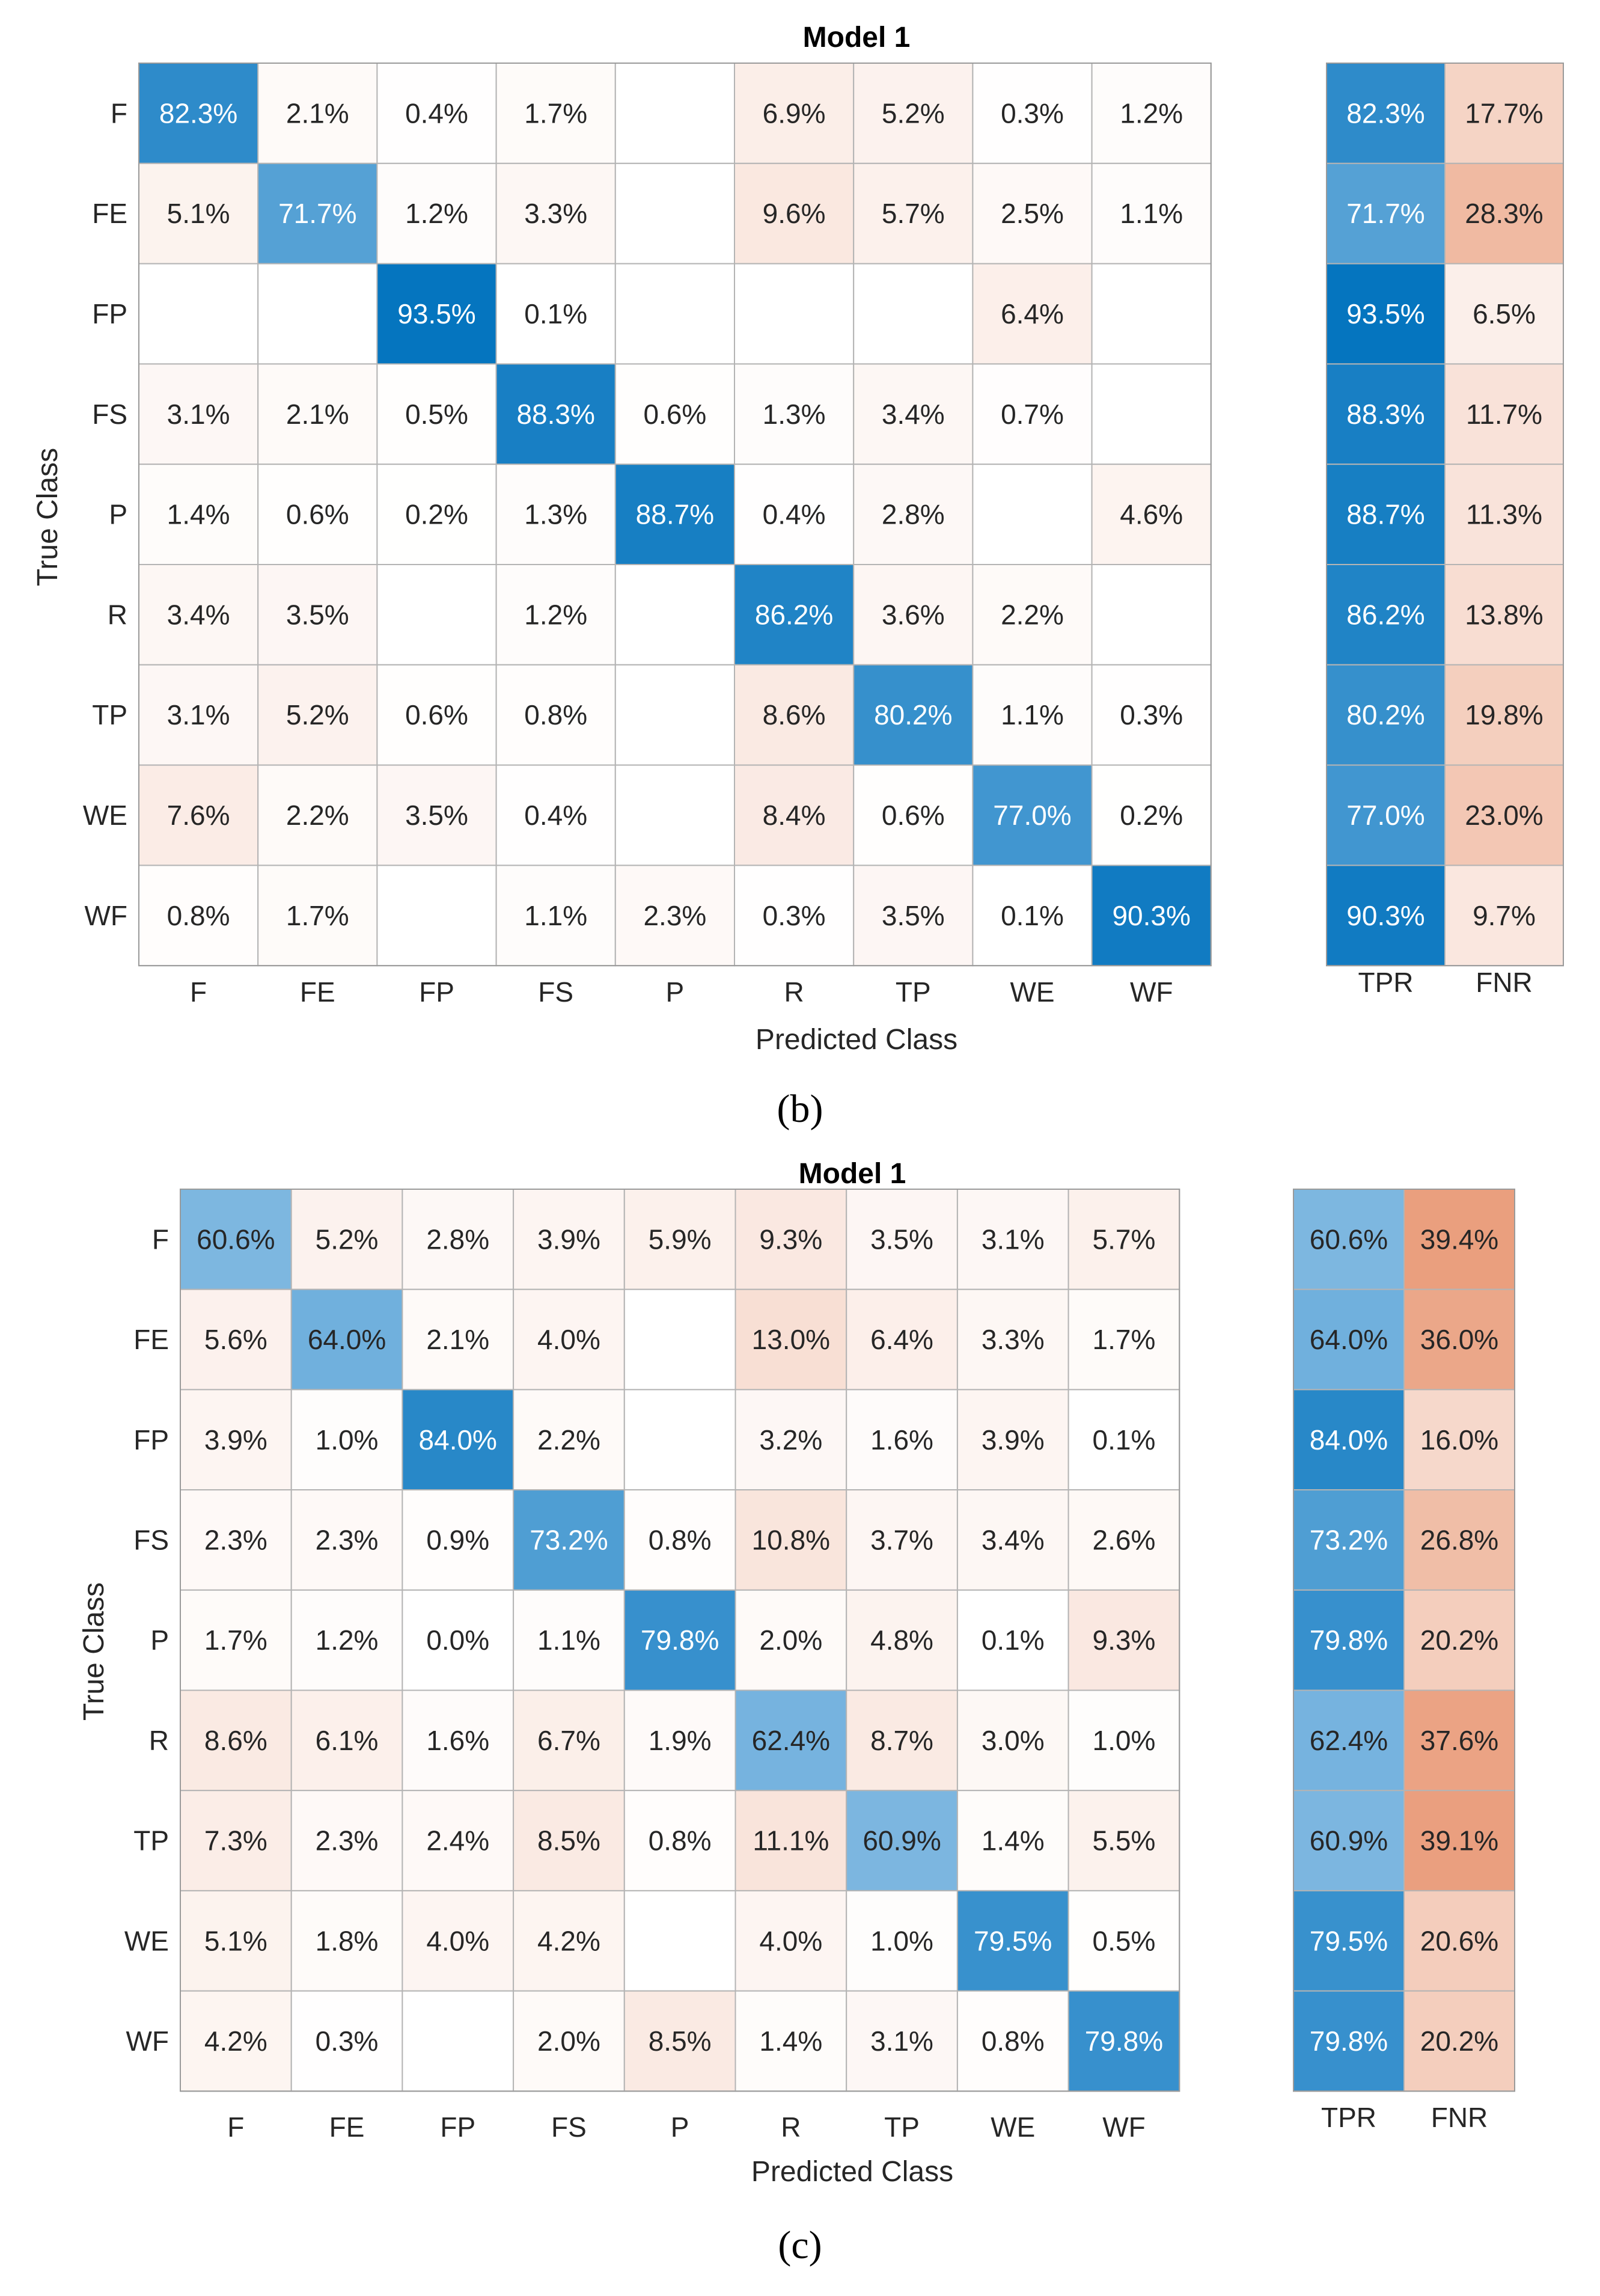 This screenshot has height=2296, width=1600. I want to click on panel-b-cell-FE-FE, so click(317, 213).